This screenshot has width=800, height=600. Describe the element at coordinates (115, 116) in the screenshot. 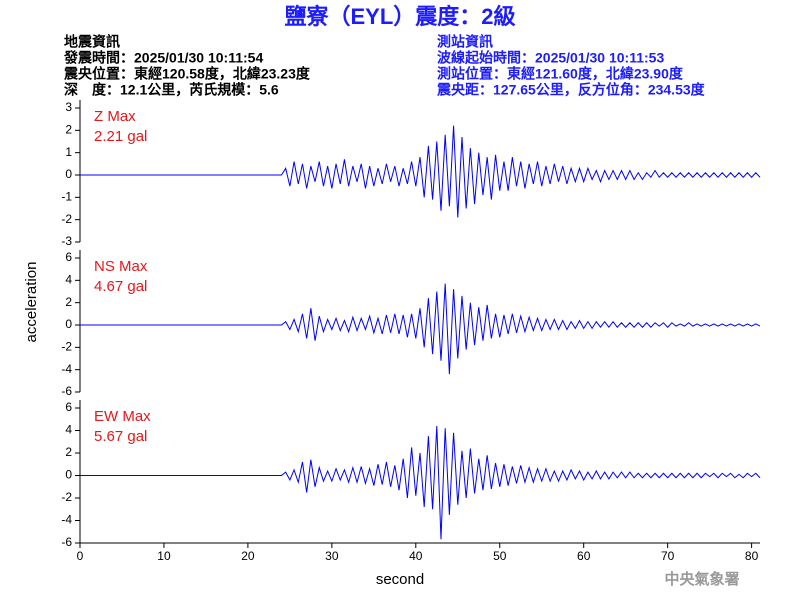

I see `max-label: Z Max` at that location.